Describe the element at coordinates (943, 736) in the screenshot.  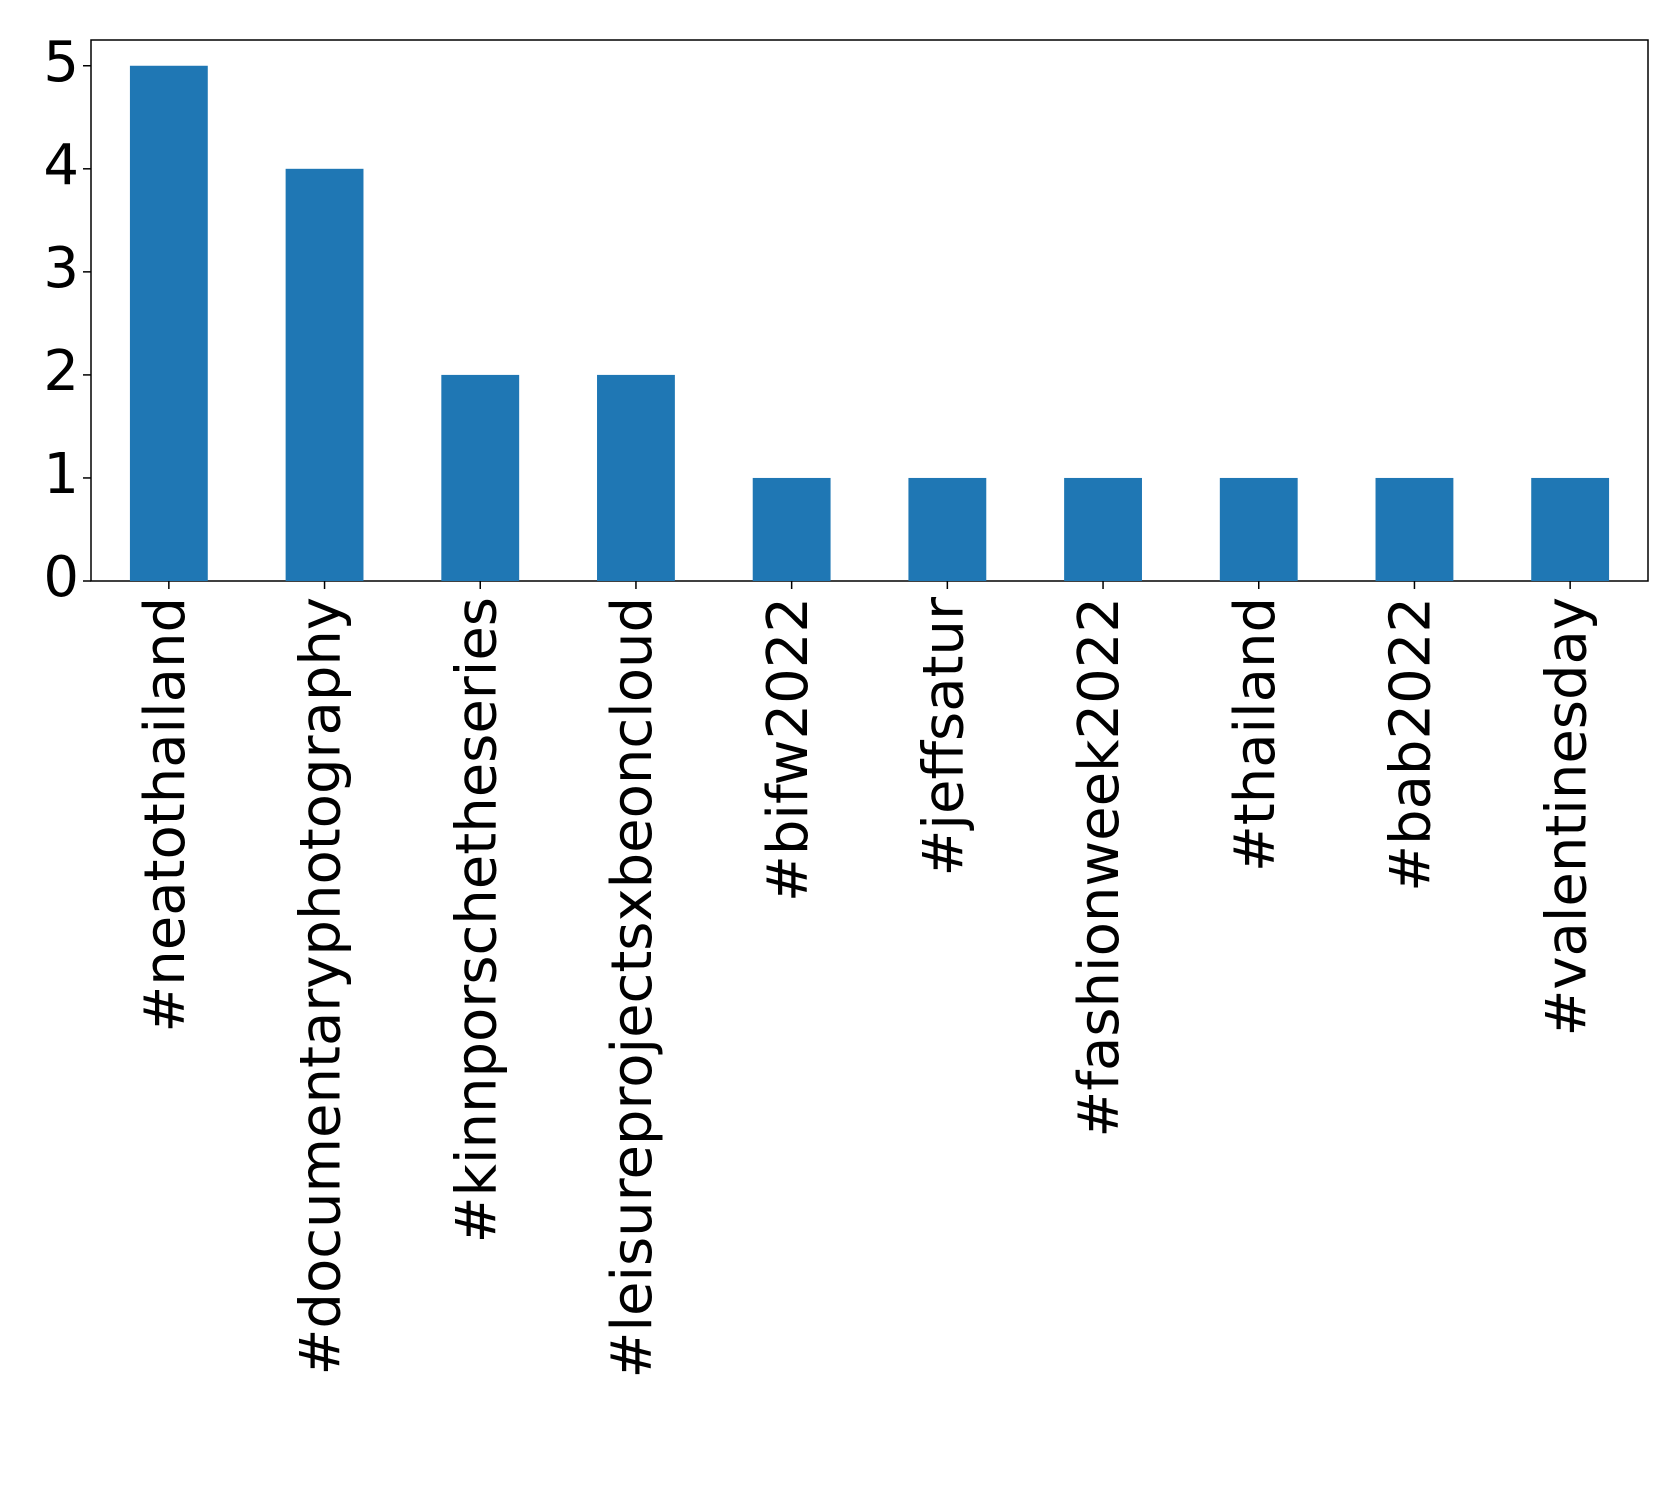
I see `x-tick-label: #jeffsatur` at that location.